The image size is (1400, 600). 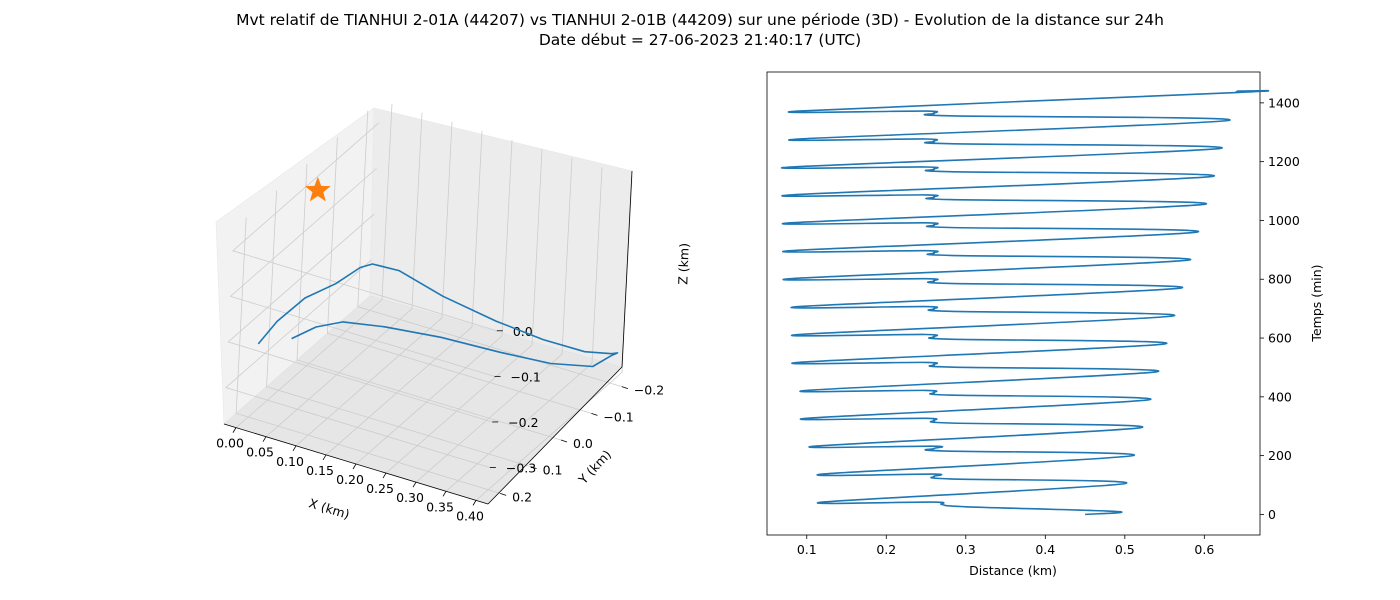 I want to click on x-tick-label: 0.15, so click(x=320, y=470).